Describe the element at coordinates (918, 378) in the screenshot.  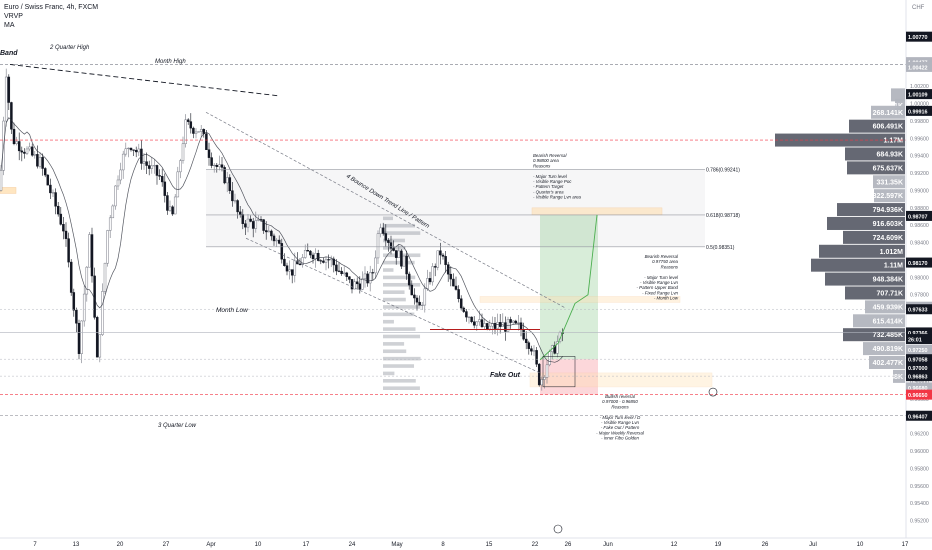
I see `price-tag-label: 0.96863` at that location.